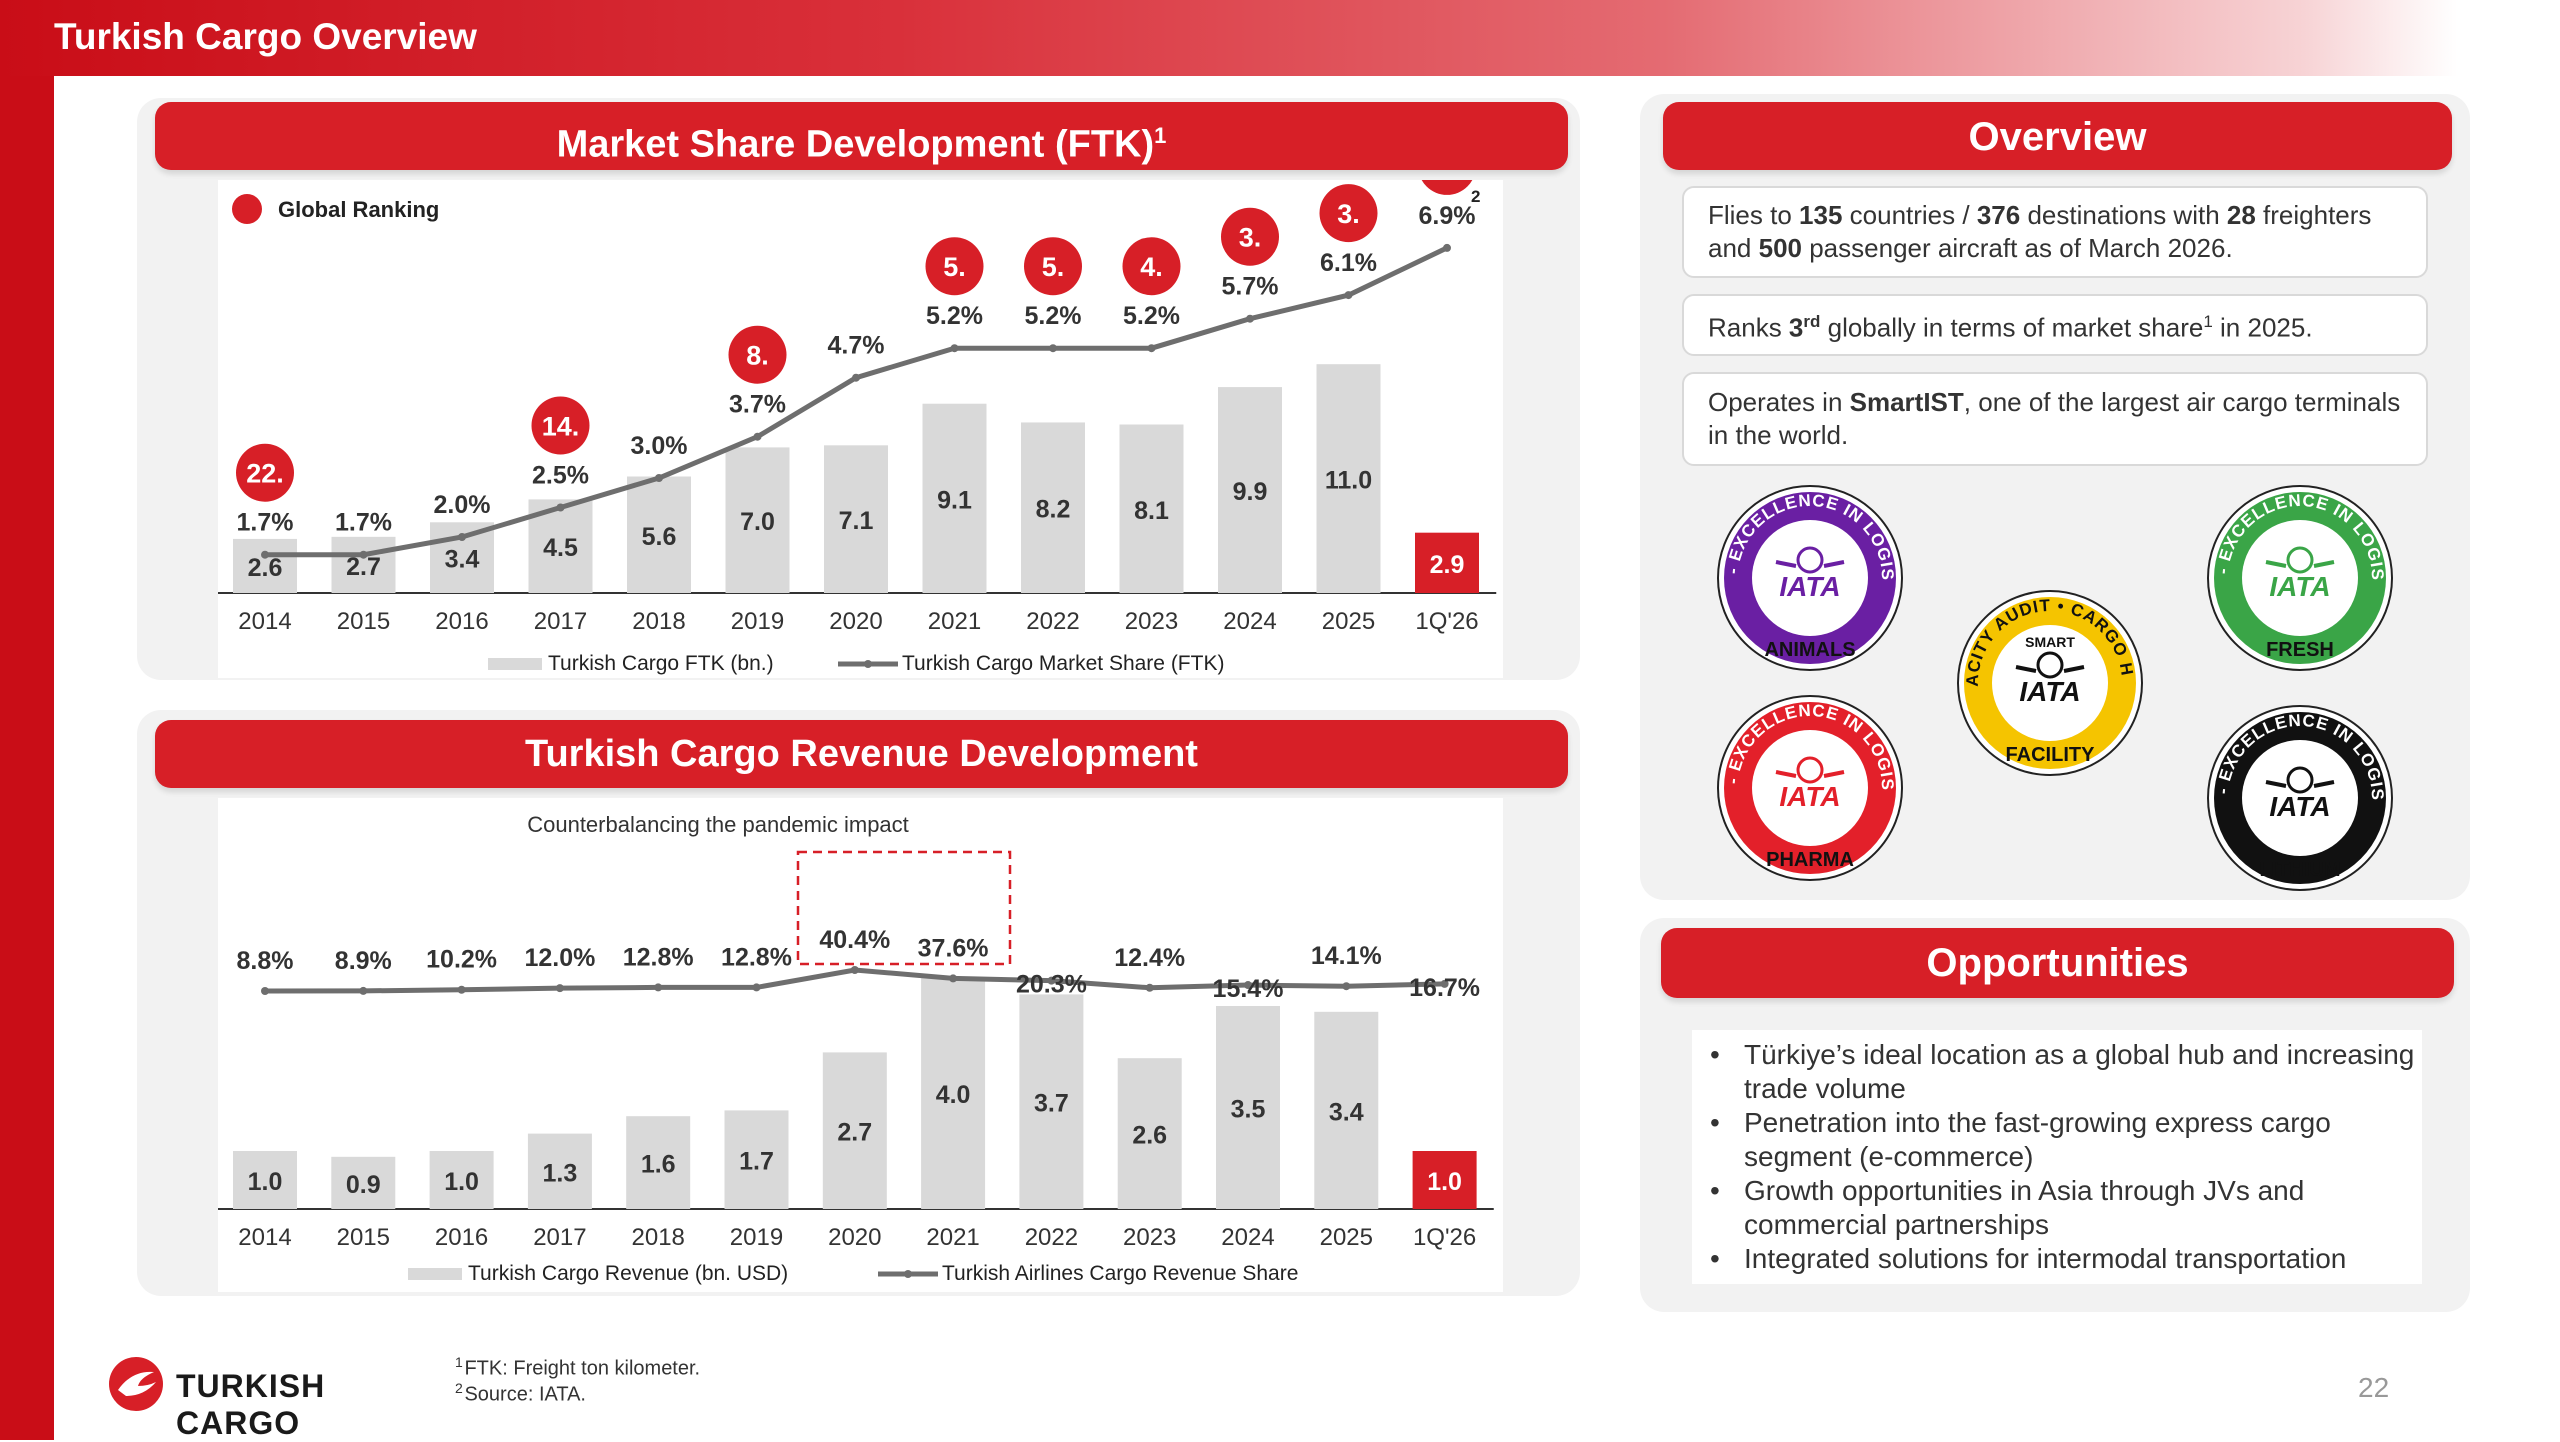 The image size is (2560, 1442). What do you see at coordinates (1446, 621) in the screenshot?
I see `x-tick-label: 1Q'26` at bounding box center [1446, 621].